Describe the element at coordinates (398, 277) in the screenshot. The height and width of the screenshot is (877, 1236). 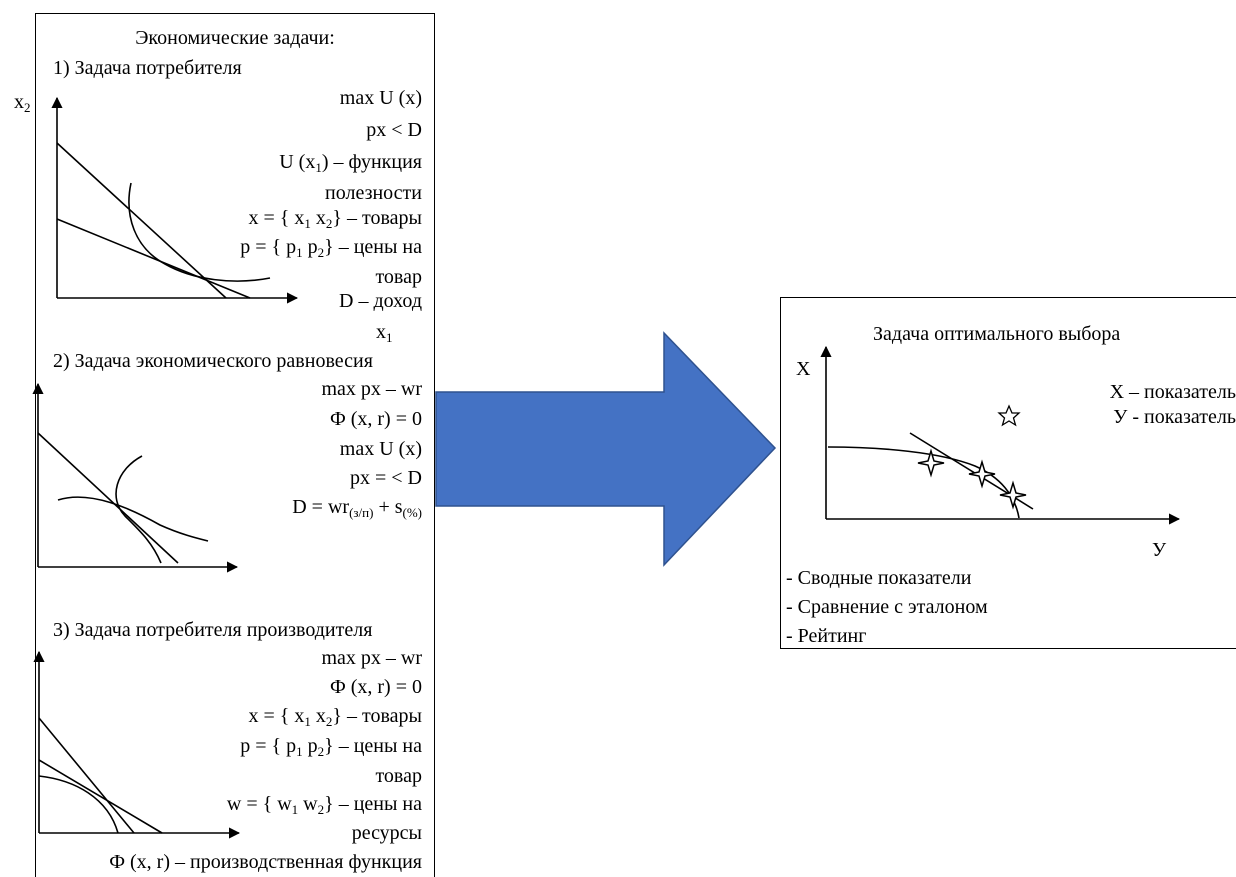
I see `task1-formula-7: товар` at that location.